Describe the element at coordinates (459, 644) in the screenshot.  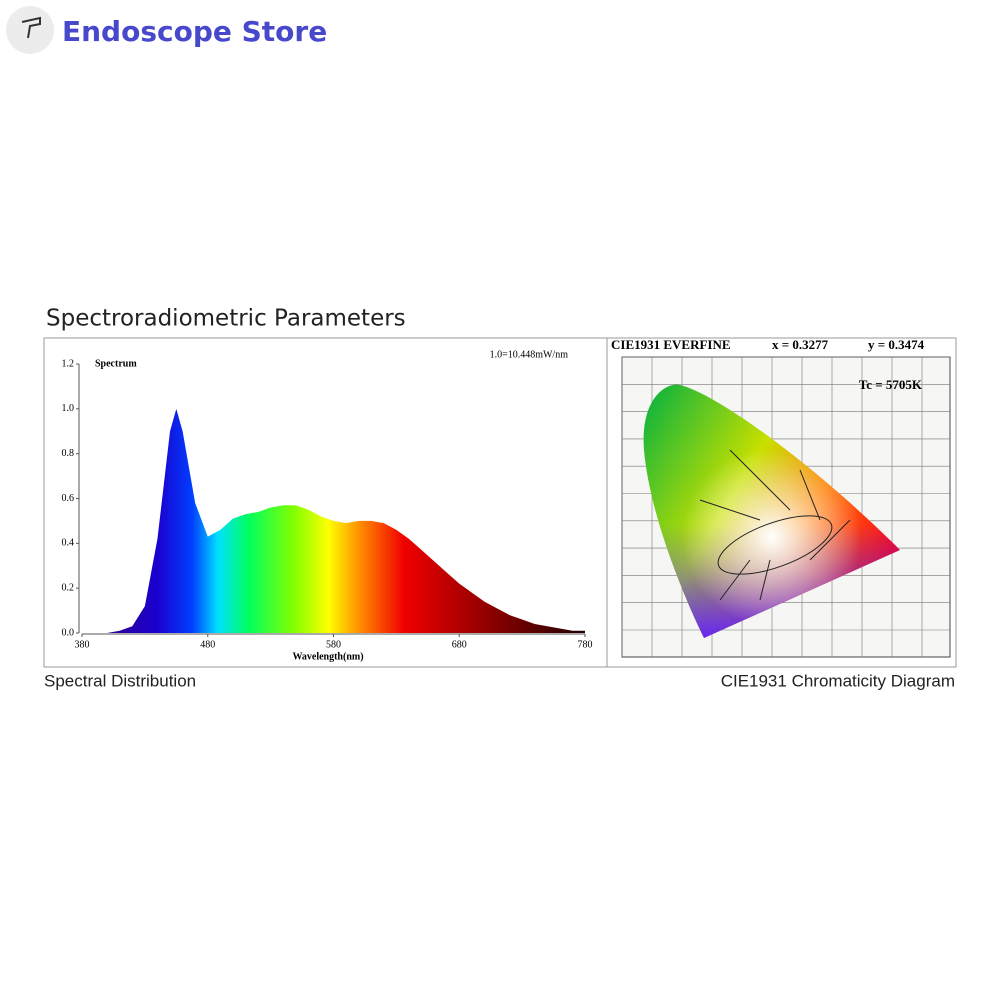
I see `x-tick-label: 680` at that location.